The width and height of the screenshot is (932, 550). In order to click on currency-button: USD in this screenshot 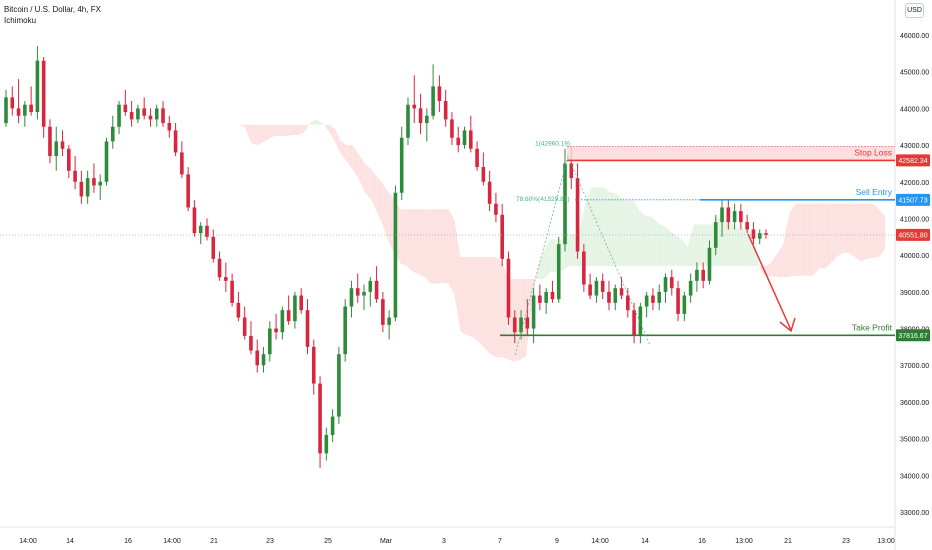, I will do `click(914, 10)`.